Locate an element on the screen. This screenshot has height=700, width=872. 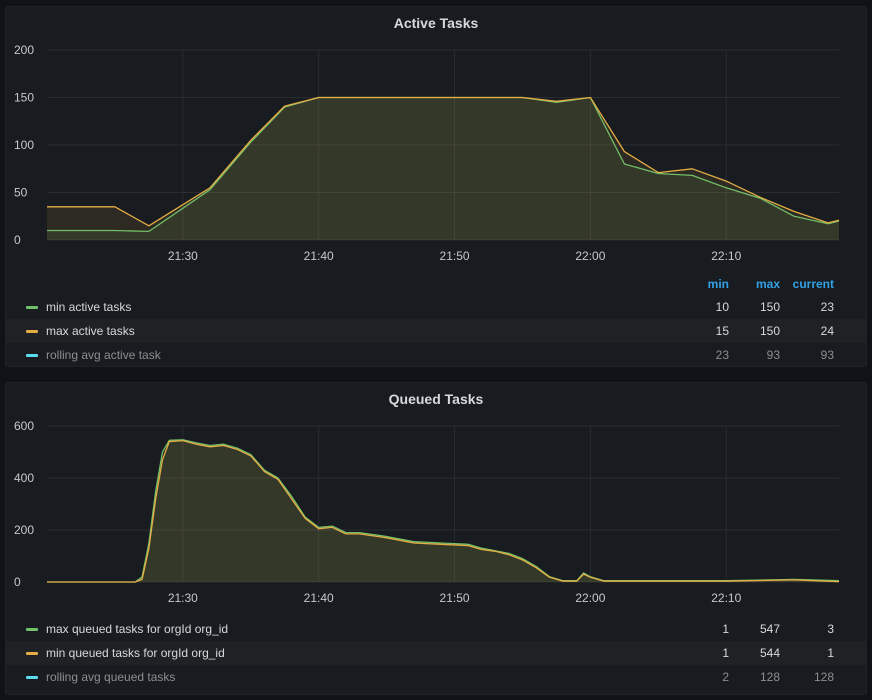
legend-row-rolling-avg-queued-tasks: rolling avg queued tasks 2 128 128 is located at coordinates (436, 677).